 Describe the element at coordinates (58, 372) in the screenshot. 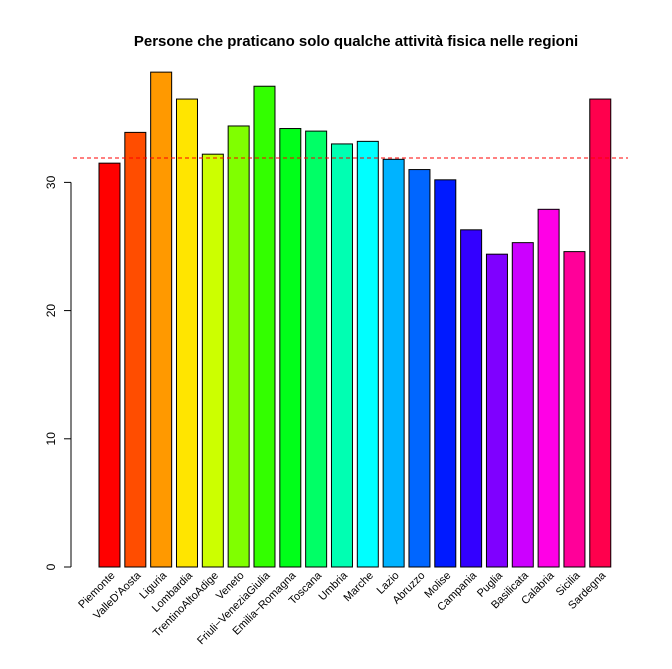

I see `y-axis: 0 10 20 30` at that location.